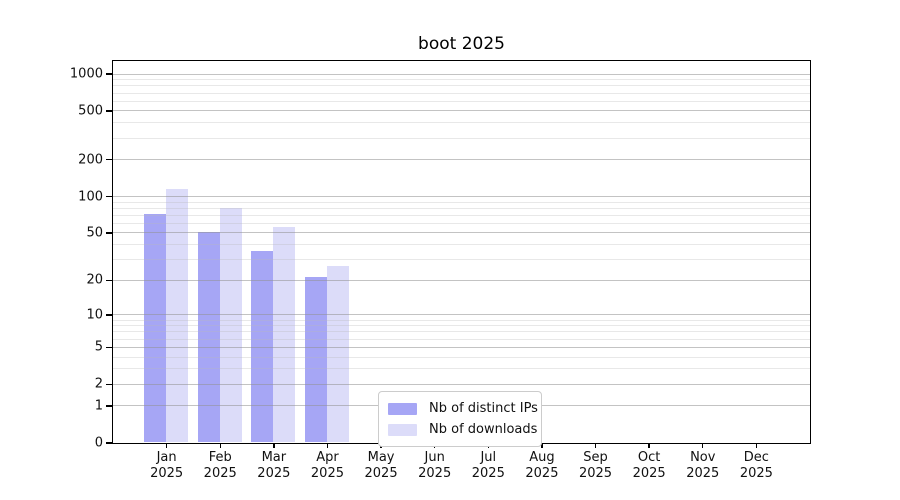 The height and width of the screenshot is (500, 900). What do you see at coordinates (483, 408) in the screenshot?
I see `legend-entry-label: Nb of distinct IPs` at bounding box center [483, 408].